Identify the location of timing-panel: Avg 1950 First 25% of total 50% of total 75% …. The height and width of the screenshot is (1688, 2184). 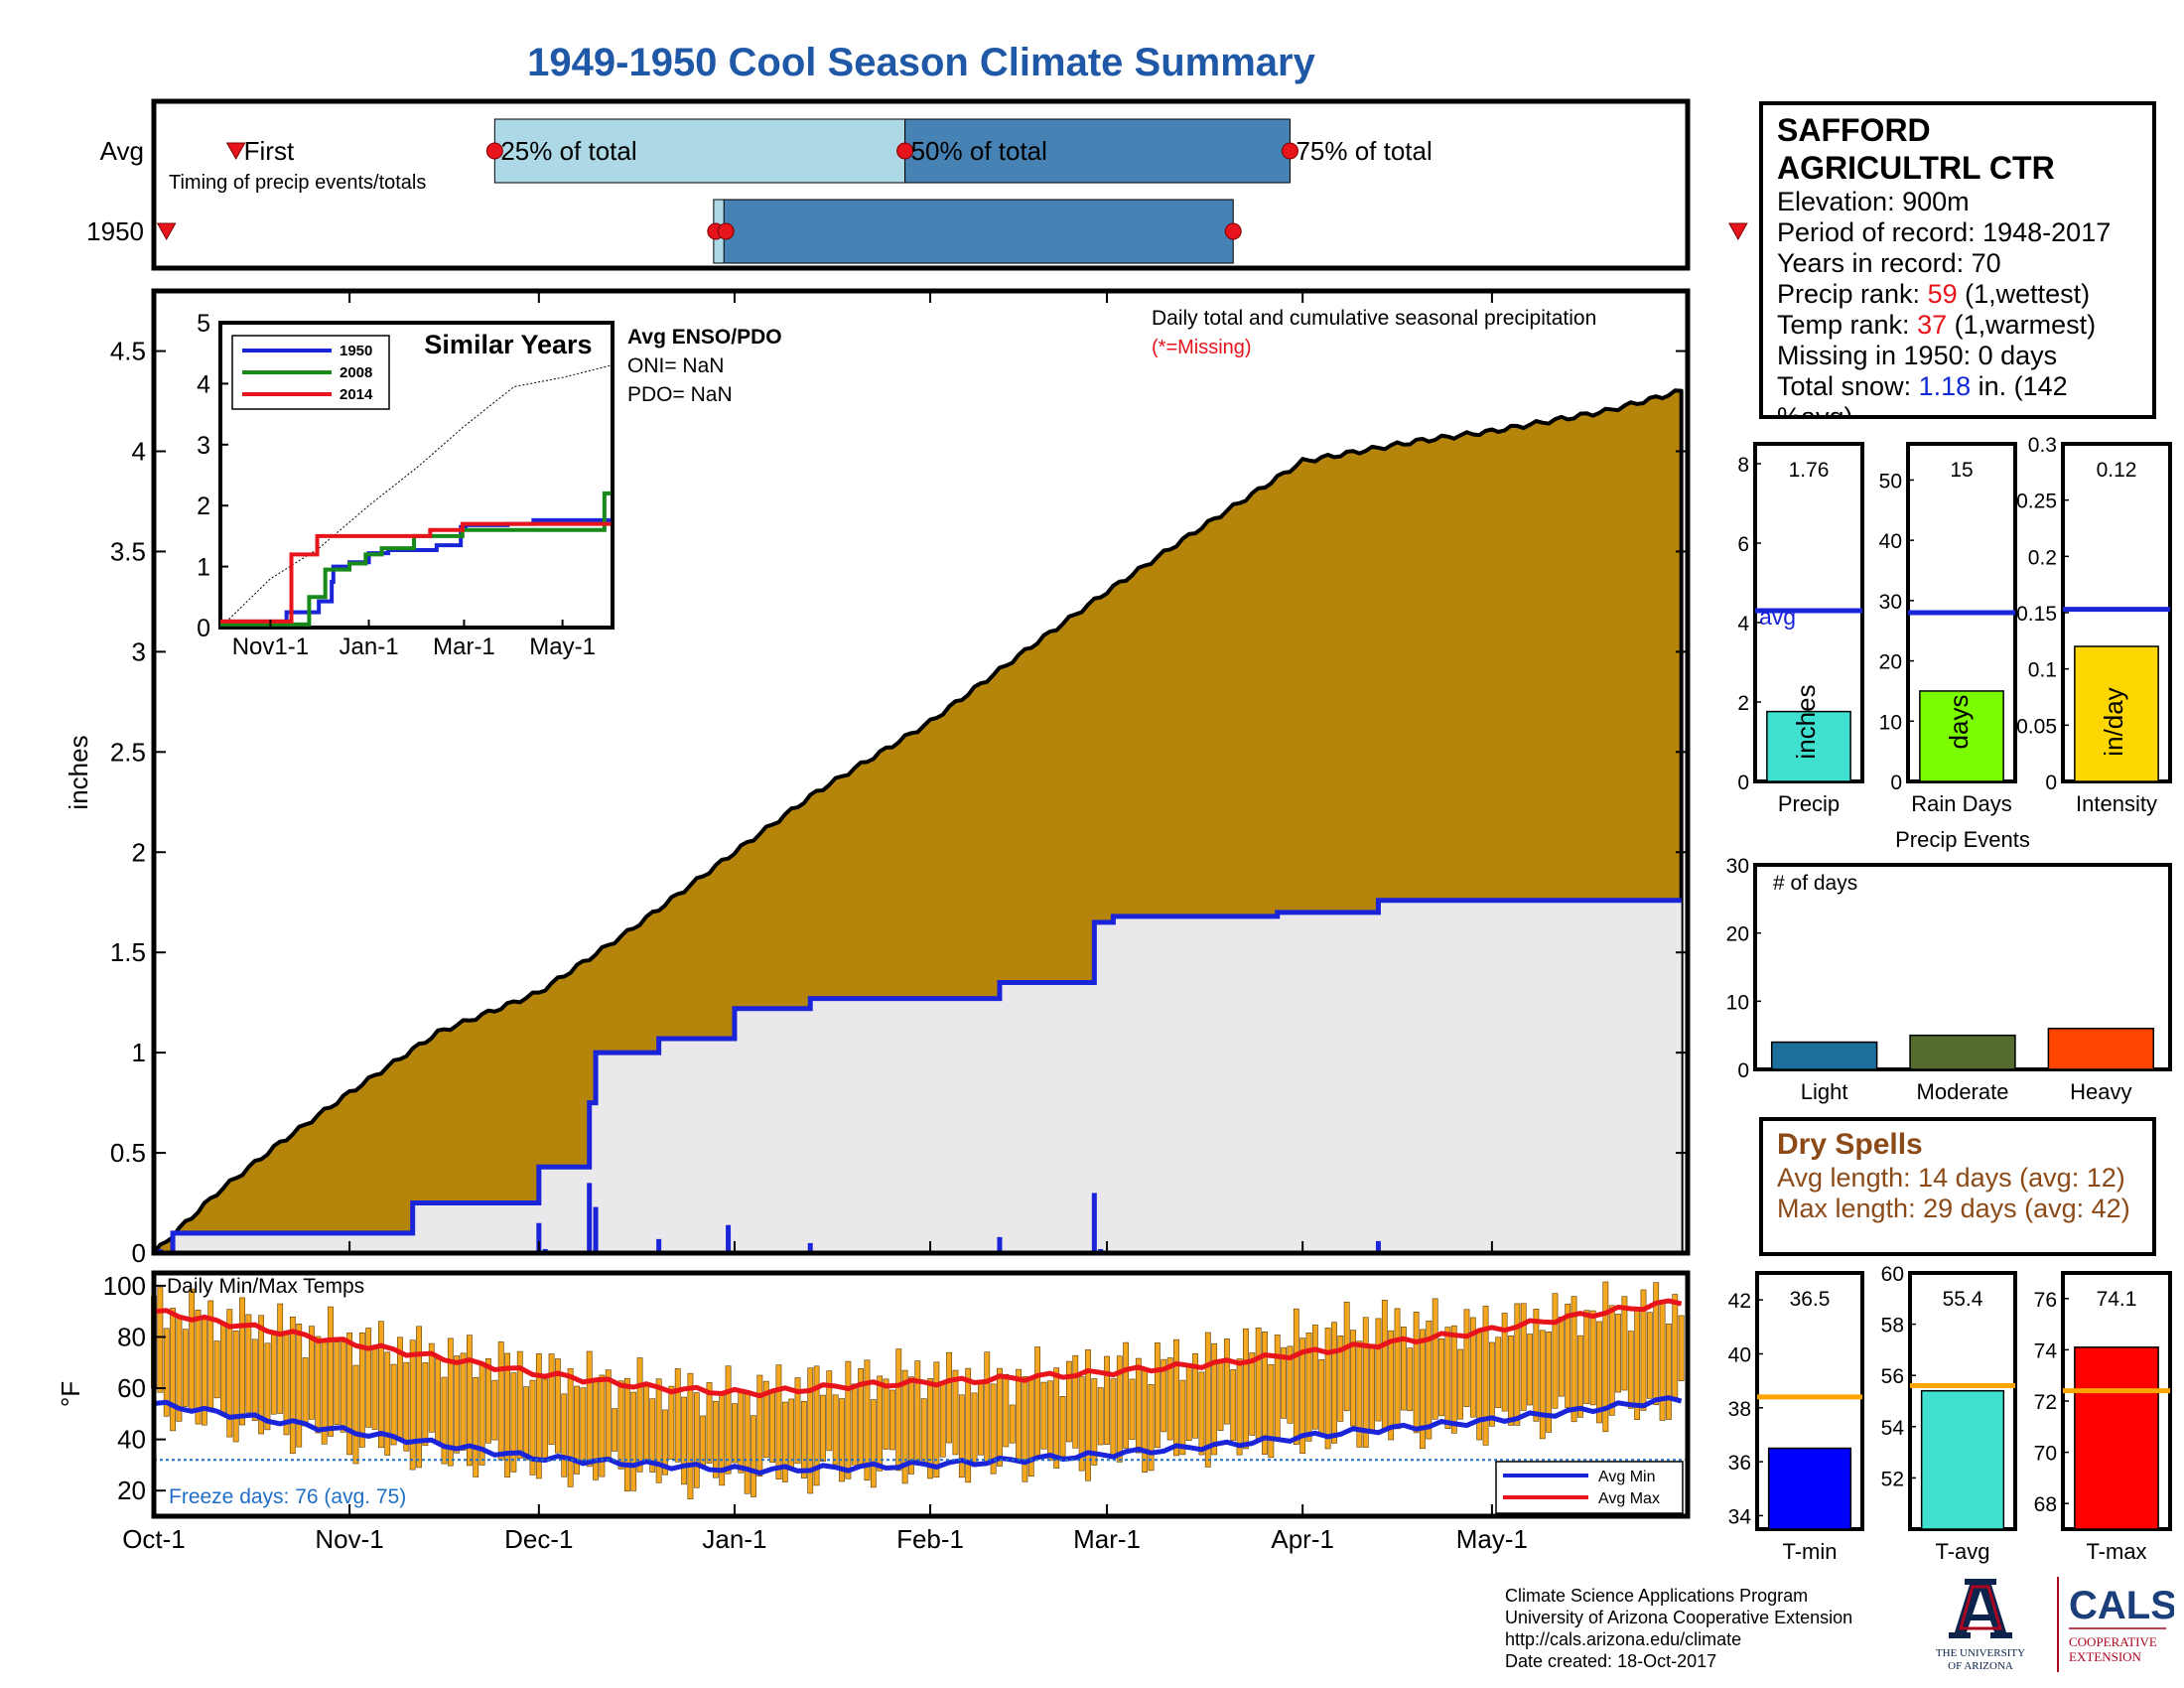
(1023, 184).